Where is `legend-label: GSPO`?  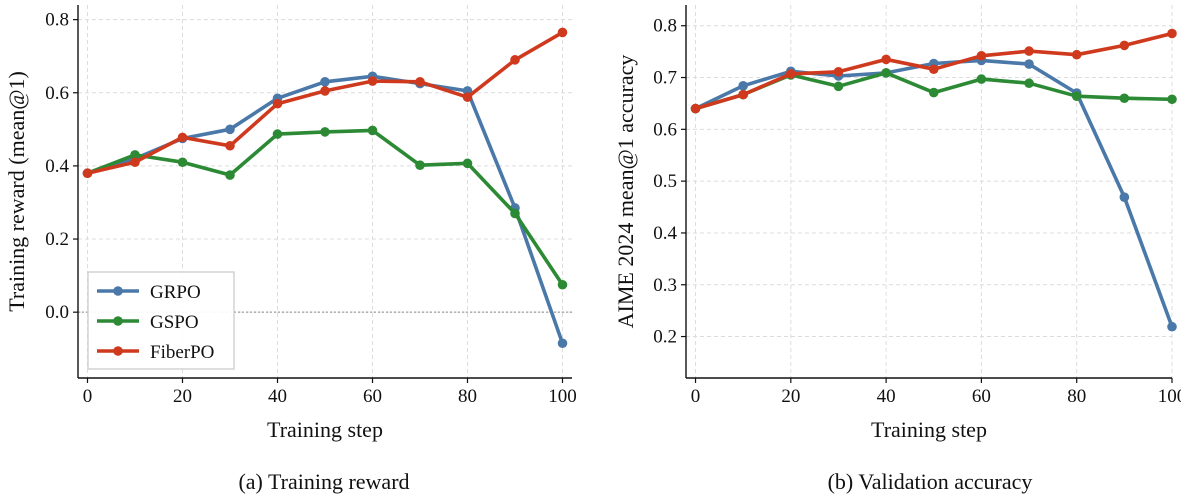
legend-label: GSPO is located at coordinates (174, 322).